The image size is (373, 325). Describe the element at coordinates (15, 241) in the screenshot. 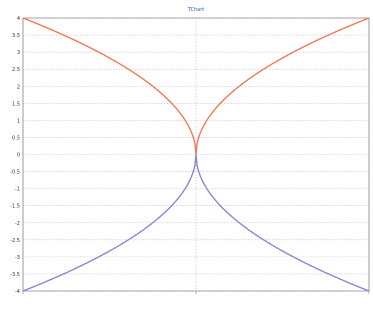

I see `y-tick-label: -2.5` at that location.